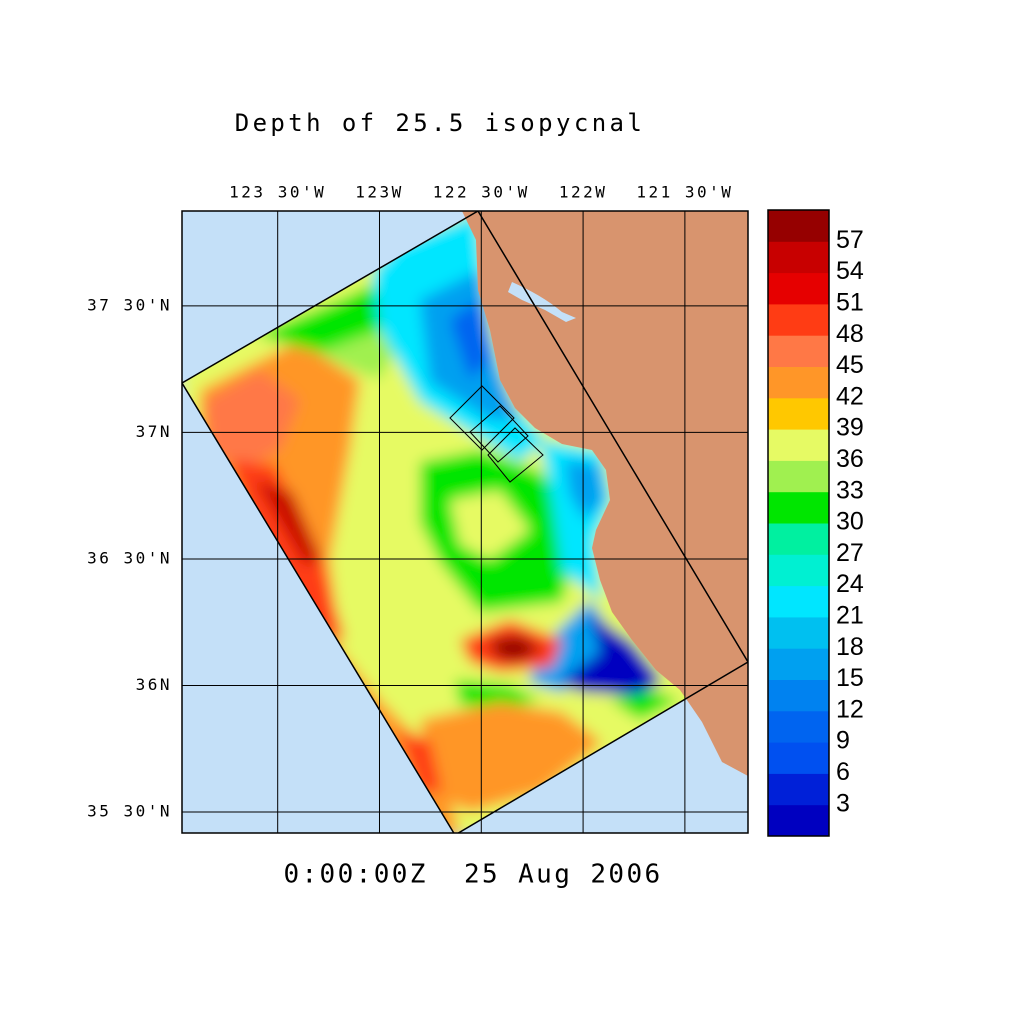 Image resolution: width=1024 pixels, height=1024 pixels. What do you see at coordinates (850, 396) in the screenshot?
I see `colorbar-label: 42` at bounding box center [850, 396].